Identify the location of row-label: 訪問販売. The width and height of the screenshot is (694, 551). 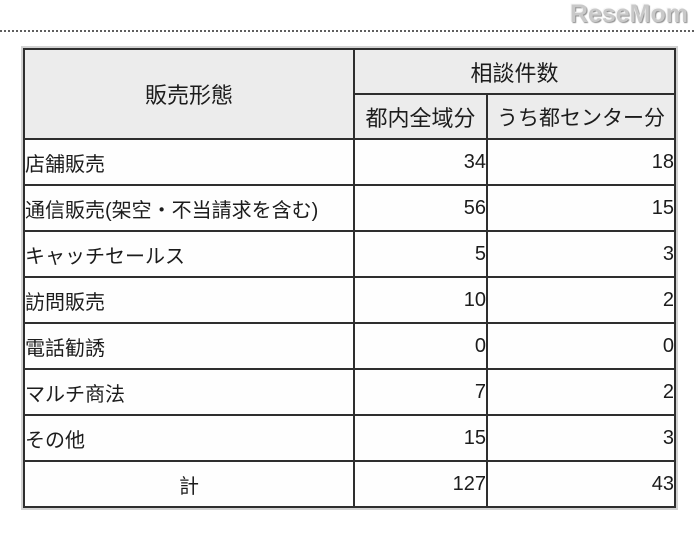
(189, 300).